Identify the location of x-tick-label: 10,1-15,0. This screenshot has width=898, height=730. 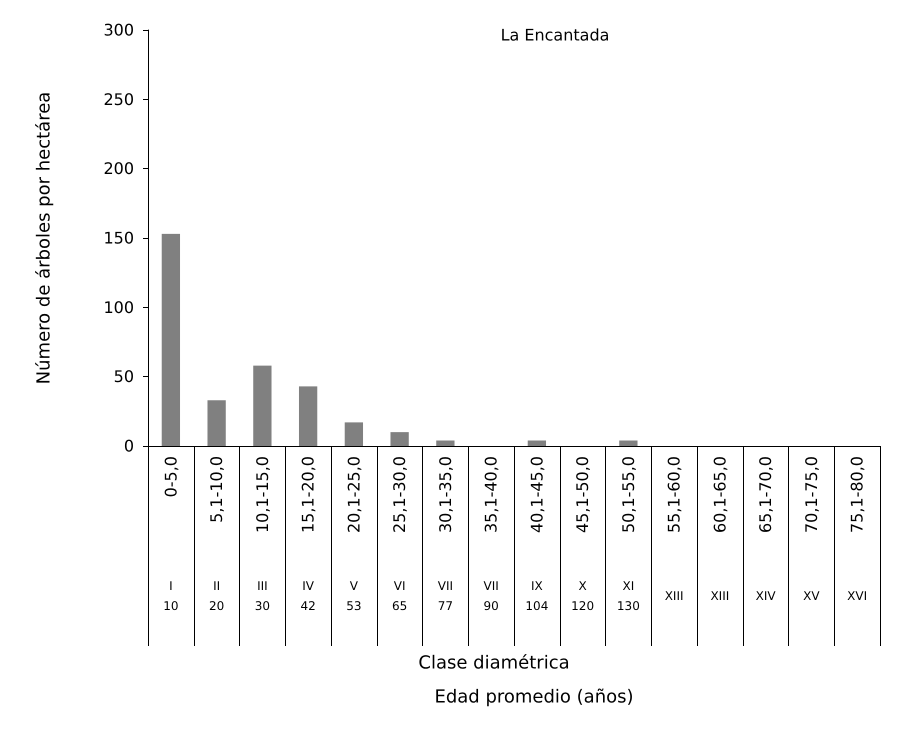
(262, 495).